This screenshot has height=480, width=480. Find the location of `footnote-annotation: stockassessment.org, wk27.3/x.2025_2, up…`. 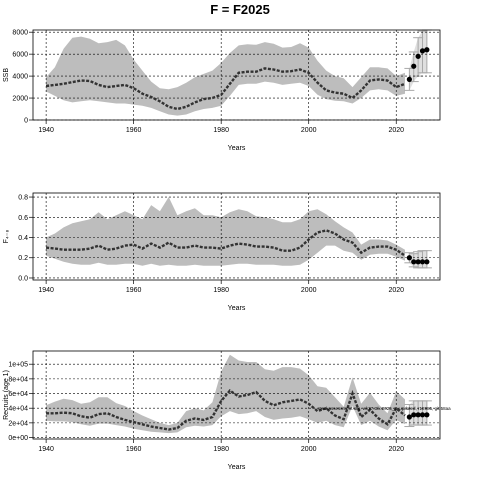

footnote-annotation: stockassessment.org, wk27.3/x.2025_2, up… is located at coordinates (384, 408).